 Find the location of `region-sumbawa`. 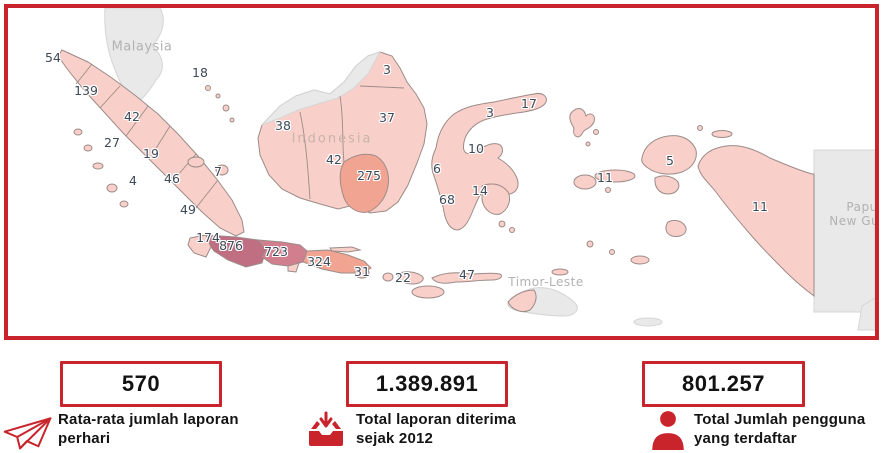

region-sumbawa is located at coordinates (410, 278).